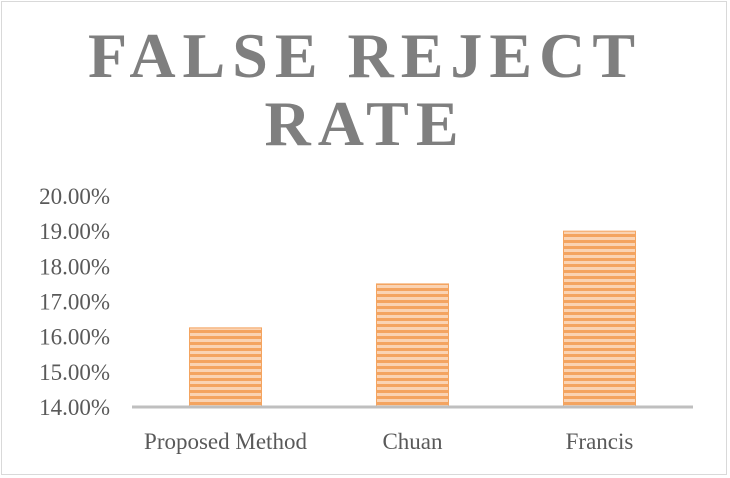 Image resolution: width=730 pixels, height=478 pixels. I want to click on y-tick-label: 16.00%, so click(74, 337).